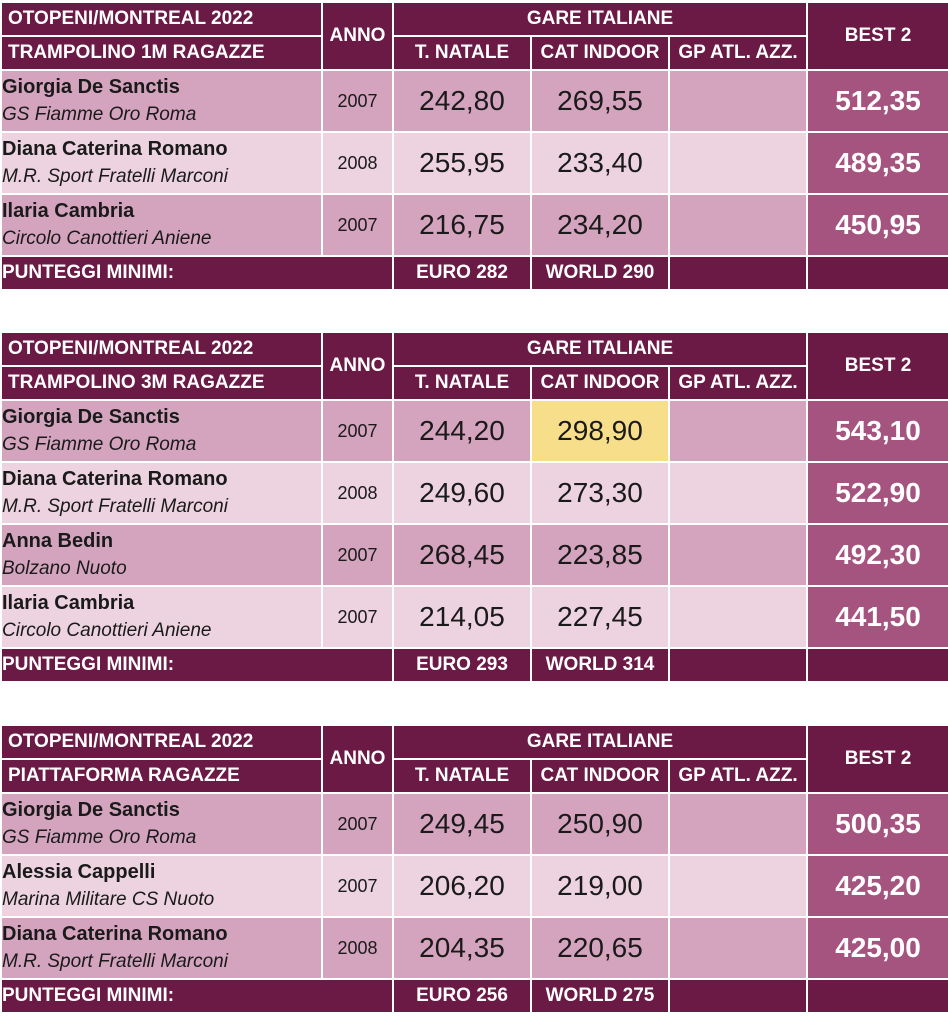  Describe the element at coordinates (462, 225) in the screenshot. I see `score-natale: 216,75` at that location.